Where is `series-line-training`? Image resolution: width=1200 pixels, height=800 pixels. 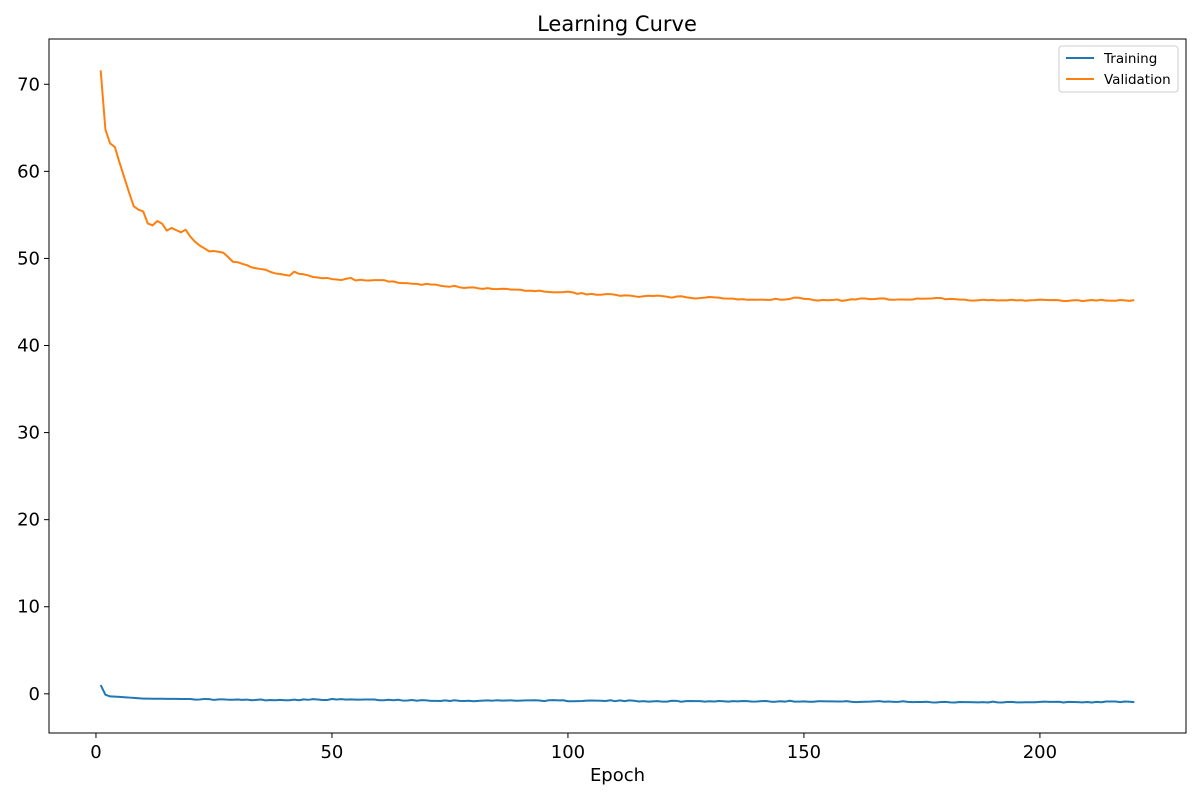 series-line-training is located at coordinates (617, 694).